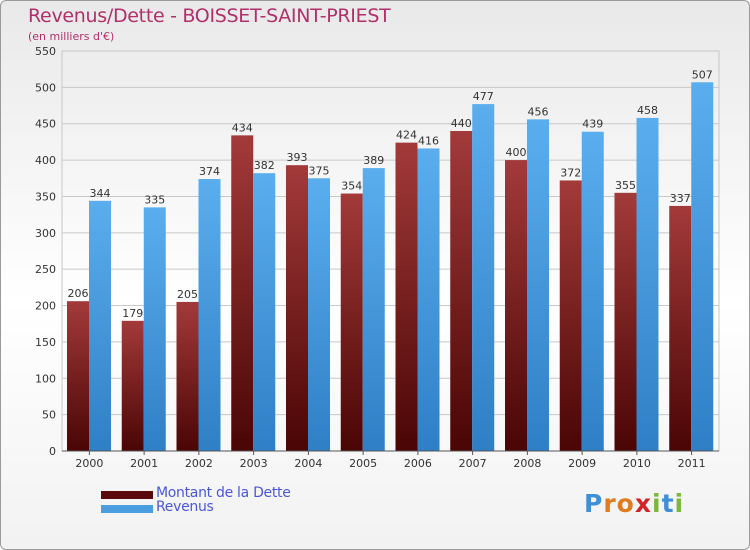  What do you see at coordinates (187, 294) in the screenshot?
I see `data-label: 205` at bounding box center [187, 294].